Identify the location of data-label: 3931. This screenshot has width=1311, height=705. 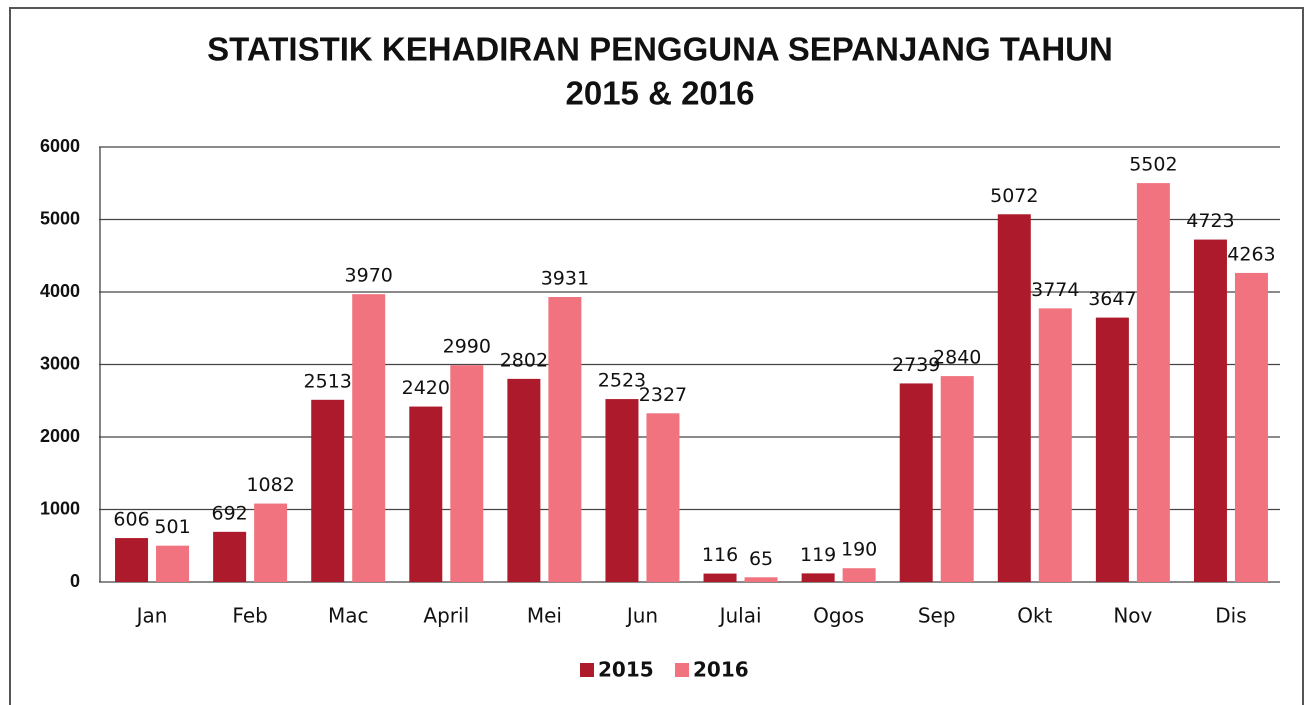
(565, 279).